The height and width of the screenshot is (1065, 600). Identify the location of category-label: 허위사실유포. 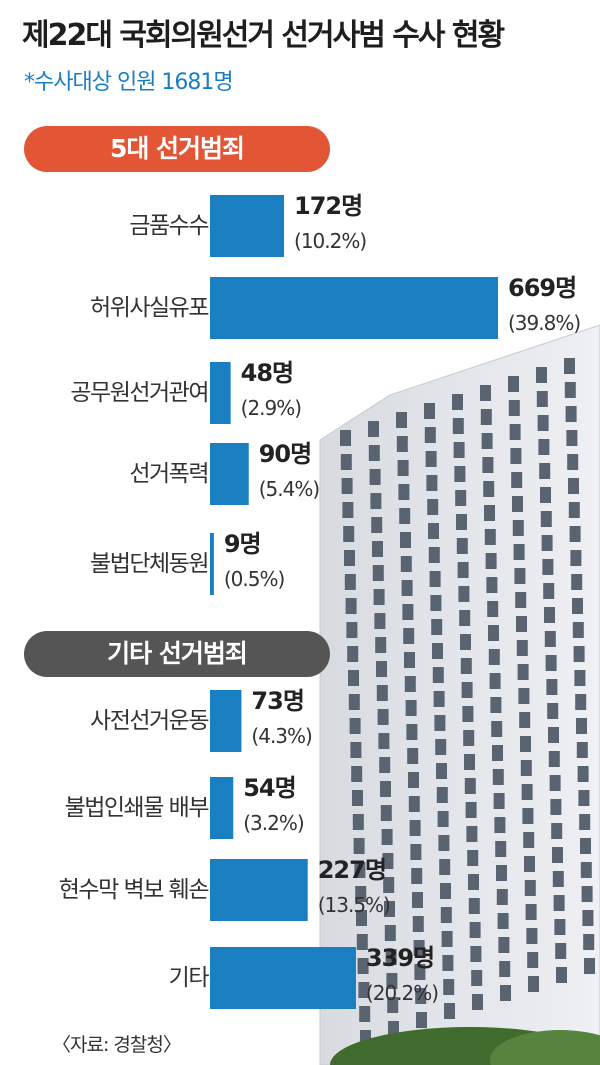
(149, 308).